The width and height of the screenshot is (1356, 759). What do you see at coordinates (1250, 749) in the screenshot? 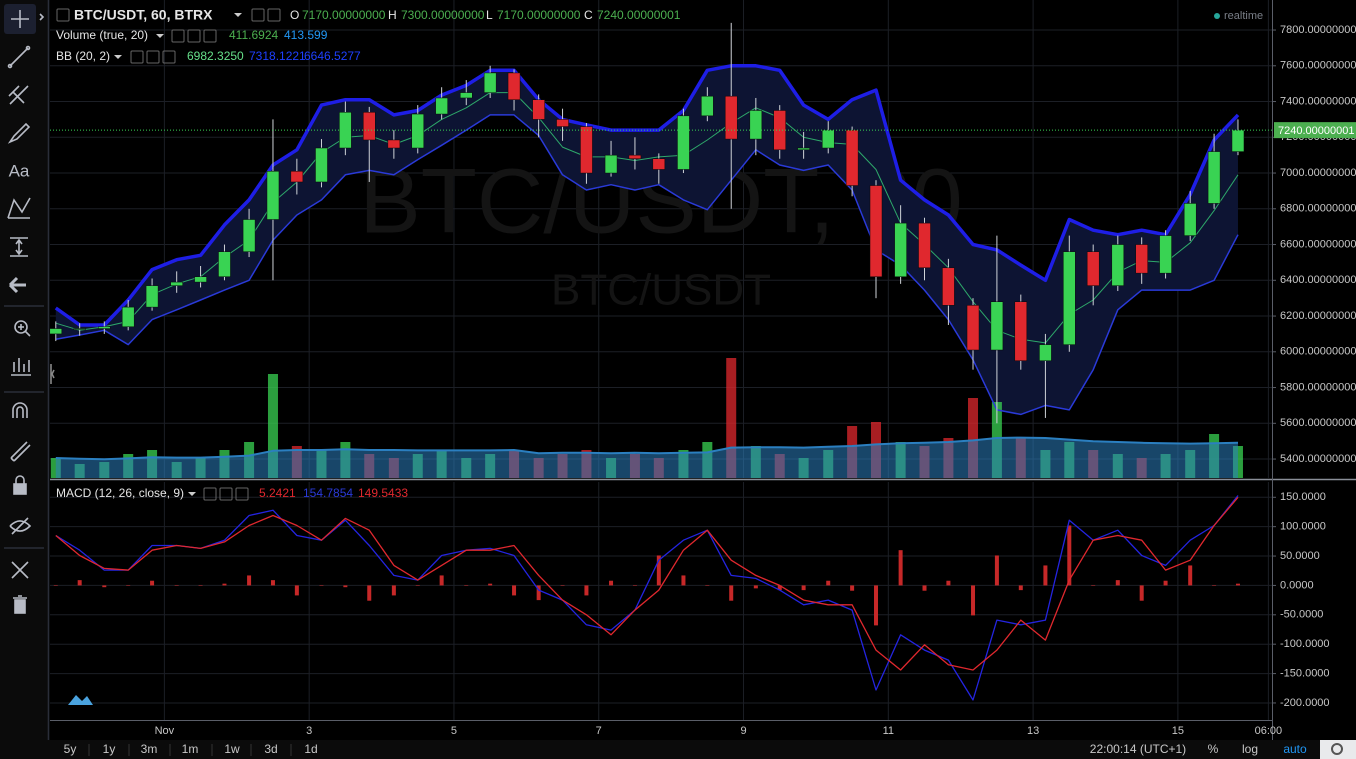
I see `log-toggle: log` at bounding box center [1250, 749].